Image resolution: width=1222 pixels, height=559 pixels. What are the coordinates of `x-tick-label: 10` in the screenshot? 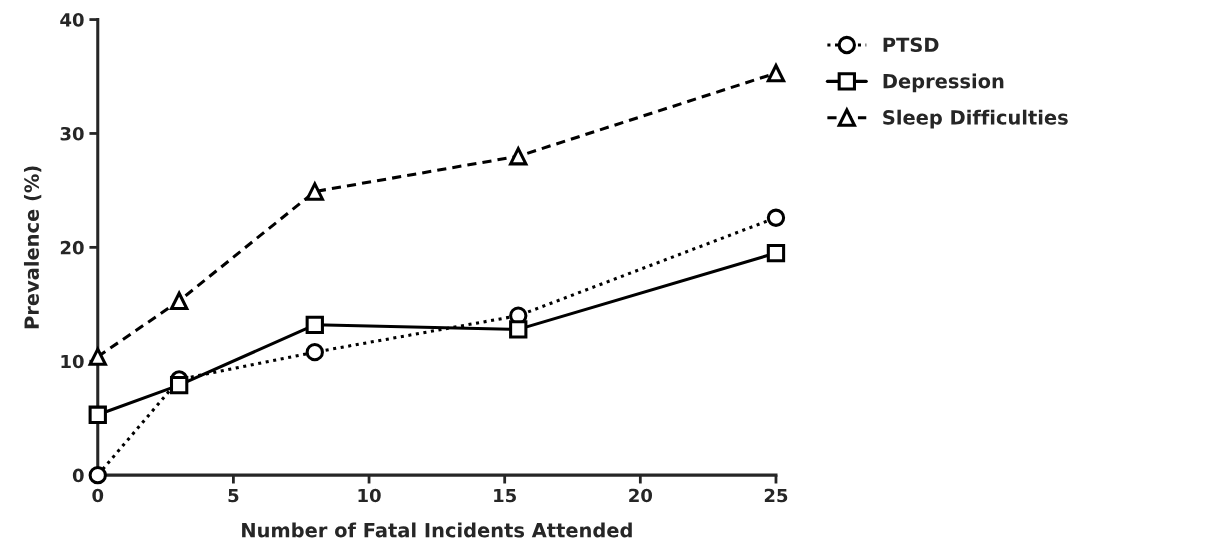 It's located at (369, 495).